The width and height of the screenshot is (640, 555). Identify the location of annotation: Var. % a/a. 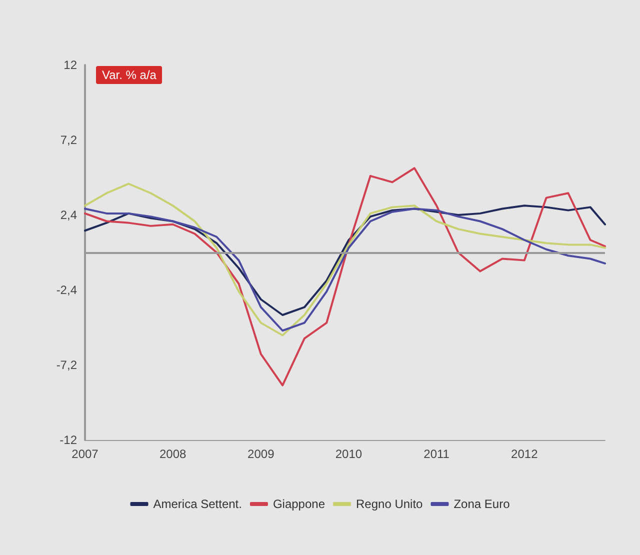
(129, 75).